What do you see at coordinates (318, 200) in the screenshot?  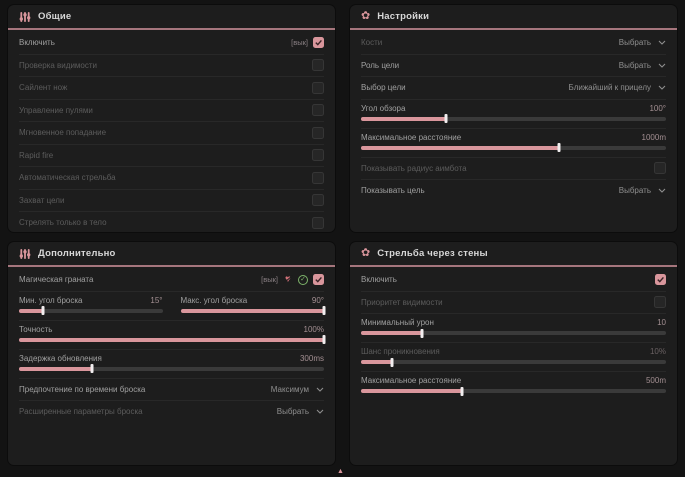 I see `target-lock-checkbox` at bounding box center [318, 200].